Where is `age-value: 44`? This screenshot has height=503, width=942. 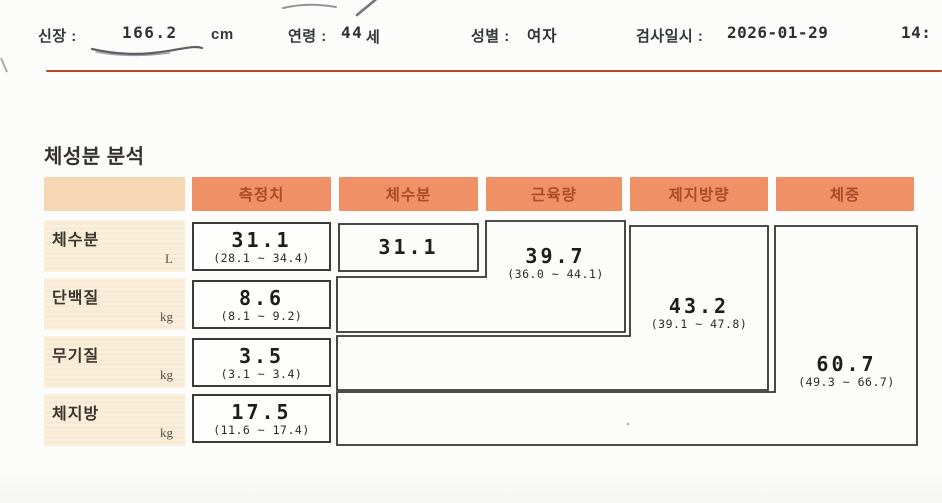
age-value: 44 is located at coordinates (352, 32).